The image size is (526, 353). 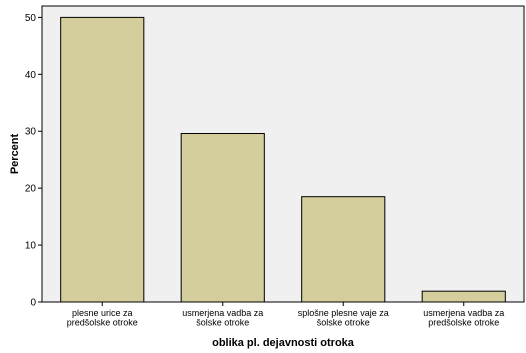 I want to click on y-tick-label: 50, so click(x=31, y=18).